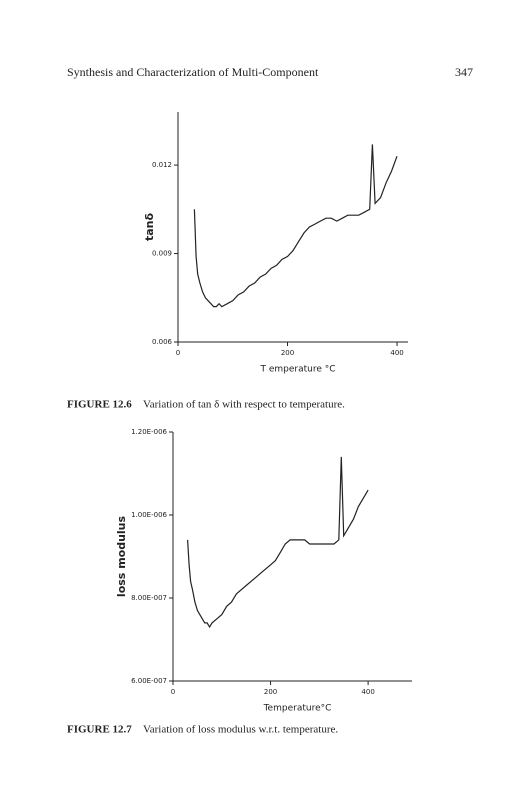  Describe the element at coordinates (297, 709) in the screenshot. I see `x-axis-label: Temperature°C` at that location.